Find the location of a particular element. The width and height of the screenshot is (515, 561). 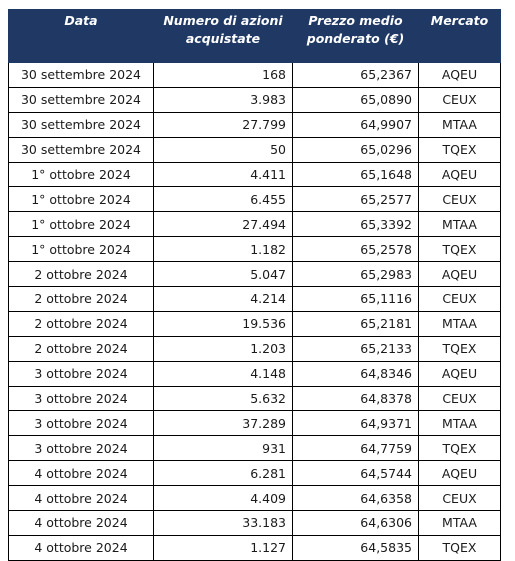

header-price: Prezzo medio ponderato (€) is located at coordinates (355, 36).